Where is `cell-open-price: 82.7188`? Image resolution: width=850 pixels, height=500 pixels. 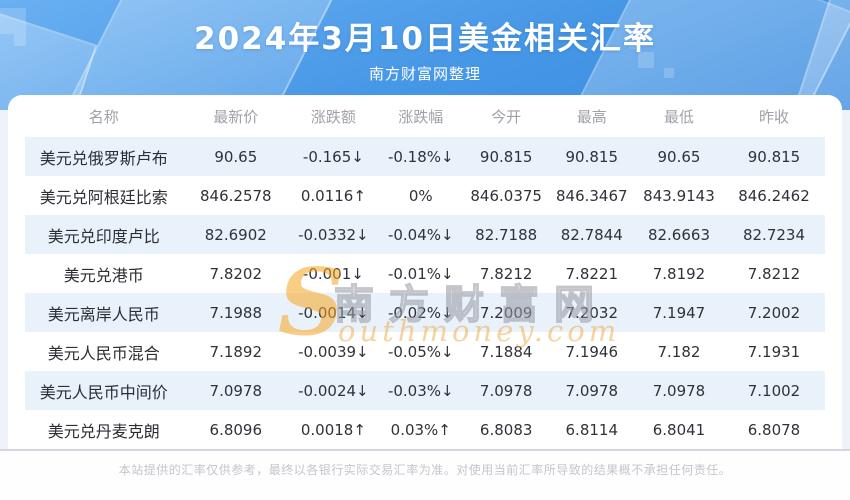 cell-open-price: 82.7188 is located at coordinates (506, 234).